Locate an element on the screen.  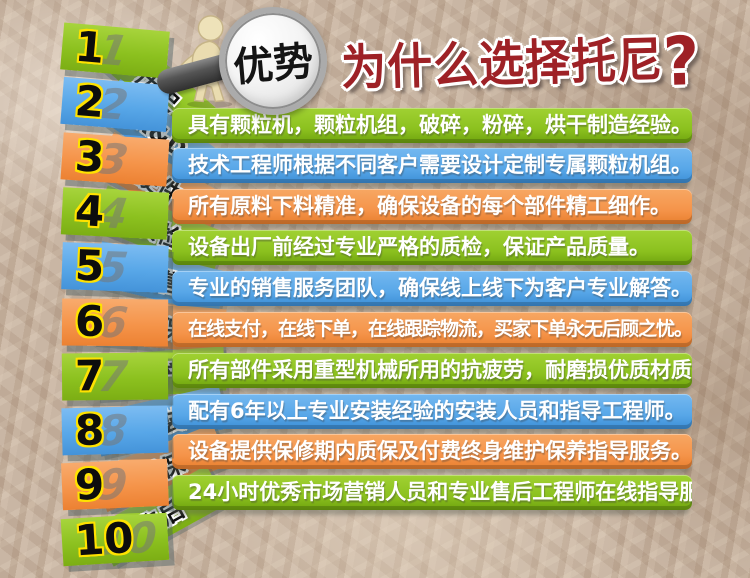
feature-bar-1: 具有颗粒机，颗粒机组，破碎，粉碎，烘干制造经验。 is located at coordinates (432, 125).